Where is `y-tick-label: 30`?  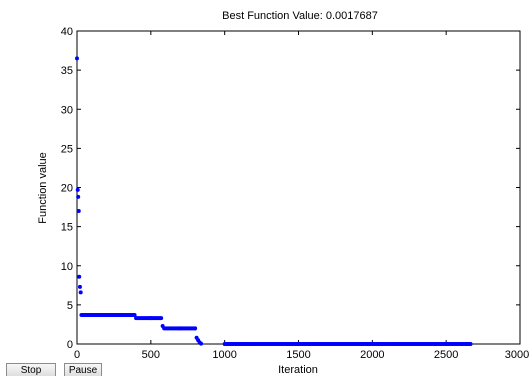 y-tick-label: 30 is located at coordinates (67, 110).